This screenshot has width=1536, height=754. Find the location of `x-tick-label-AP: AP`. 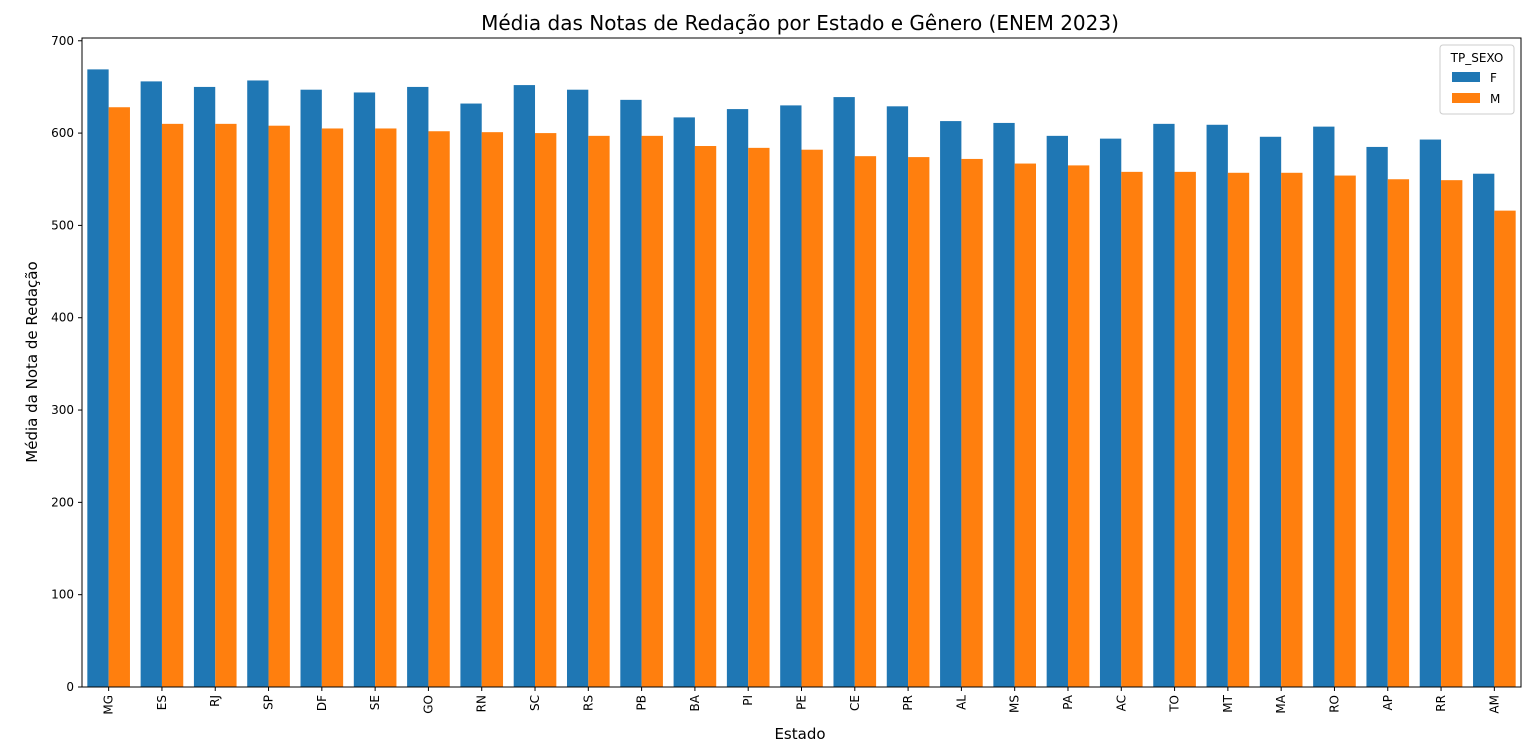

x-tick-label-AP: AP is located at coordinates (1388, 702).